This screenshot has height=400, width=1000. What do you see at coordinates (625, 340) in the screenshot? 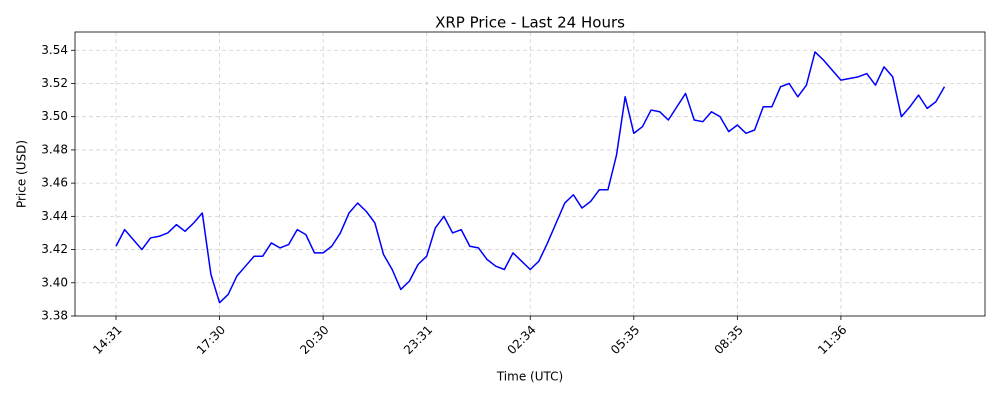
I see `x-tick-label: 05:35` at bounding box center [625, 340].